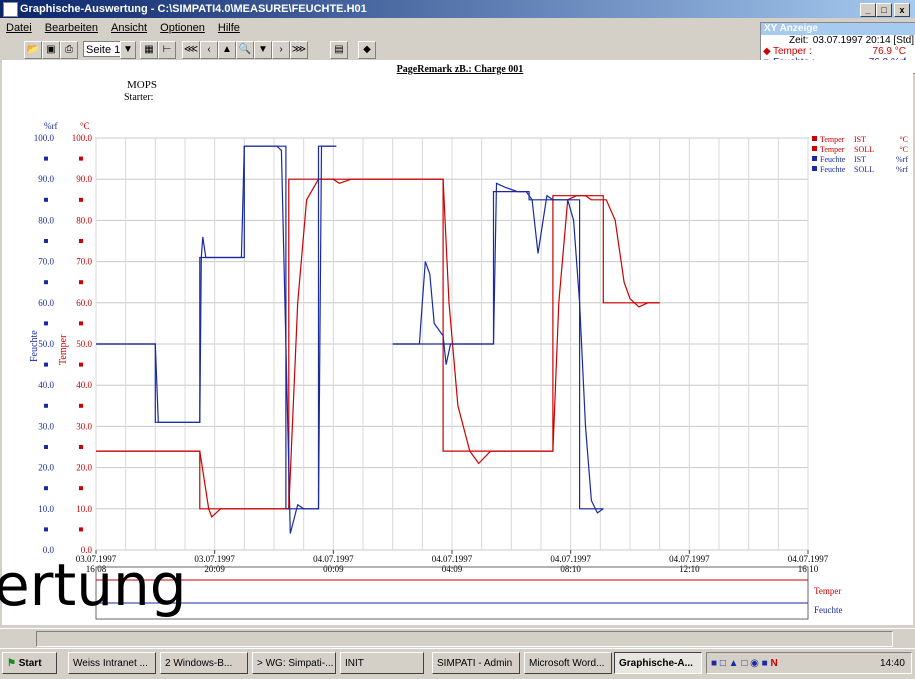 This screenshot has width=915, height=679. Describe the element at coordinates (889, 51) in the screenshot. I see `xy-temp-value: 76.9 °C` at that location.